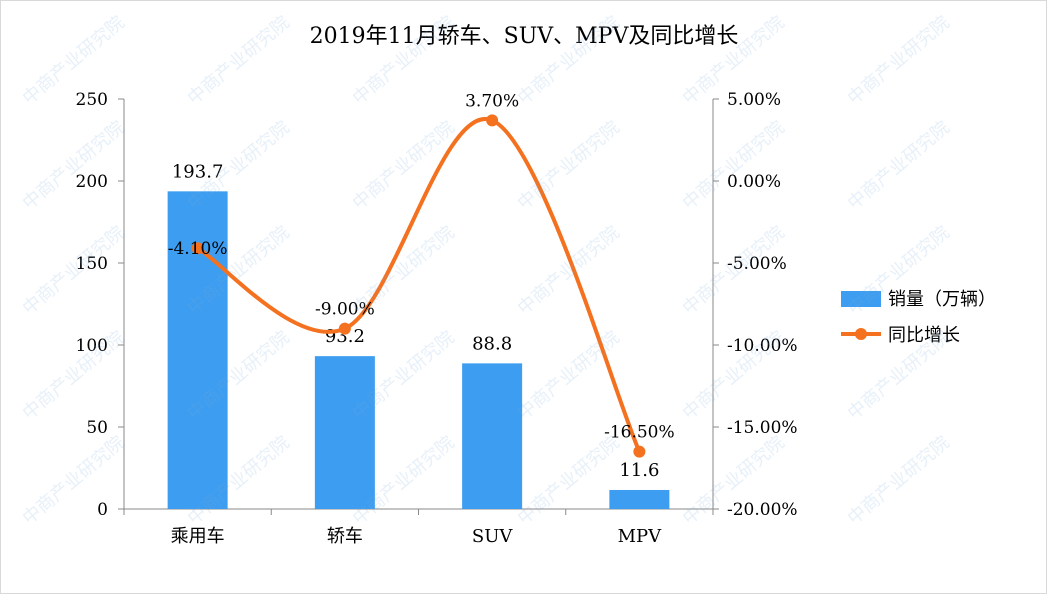  What do you see at coordinates (924, 335) in the screenshot?
I see `legend-line-label: 同比增长` at bounding box center [924, 335].